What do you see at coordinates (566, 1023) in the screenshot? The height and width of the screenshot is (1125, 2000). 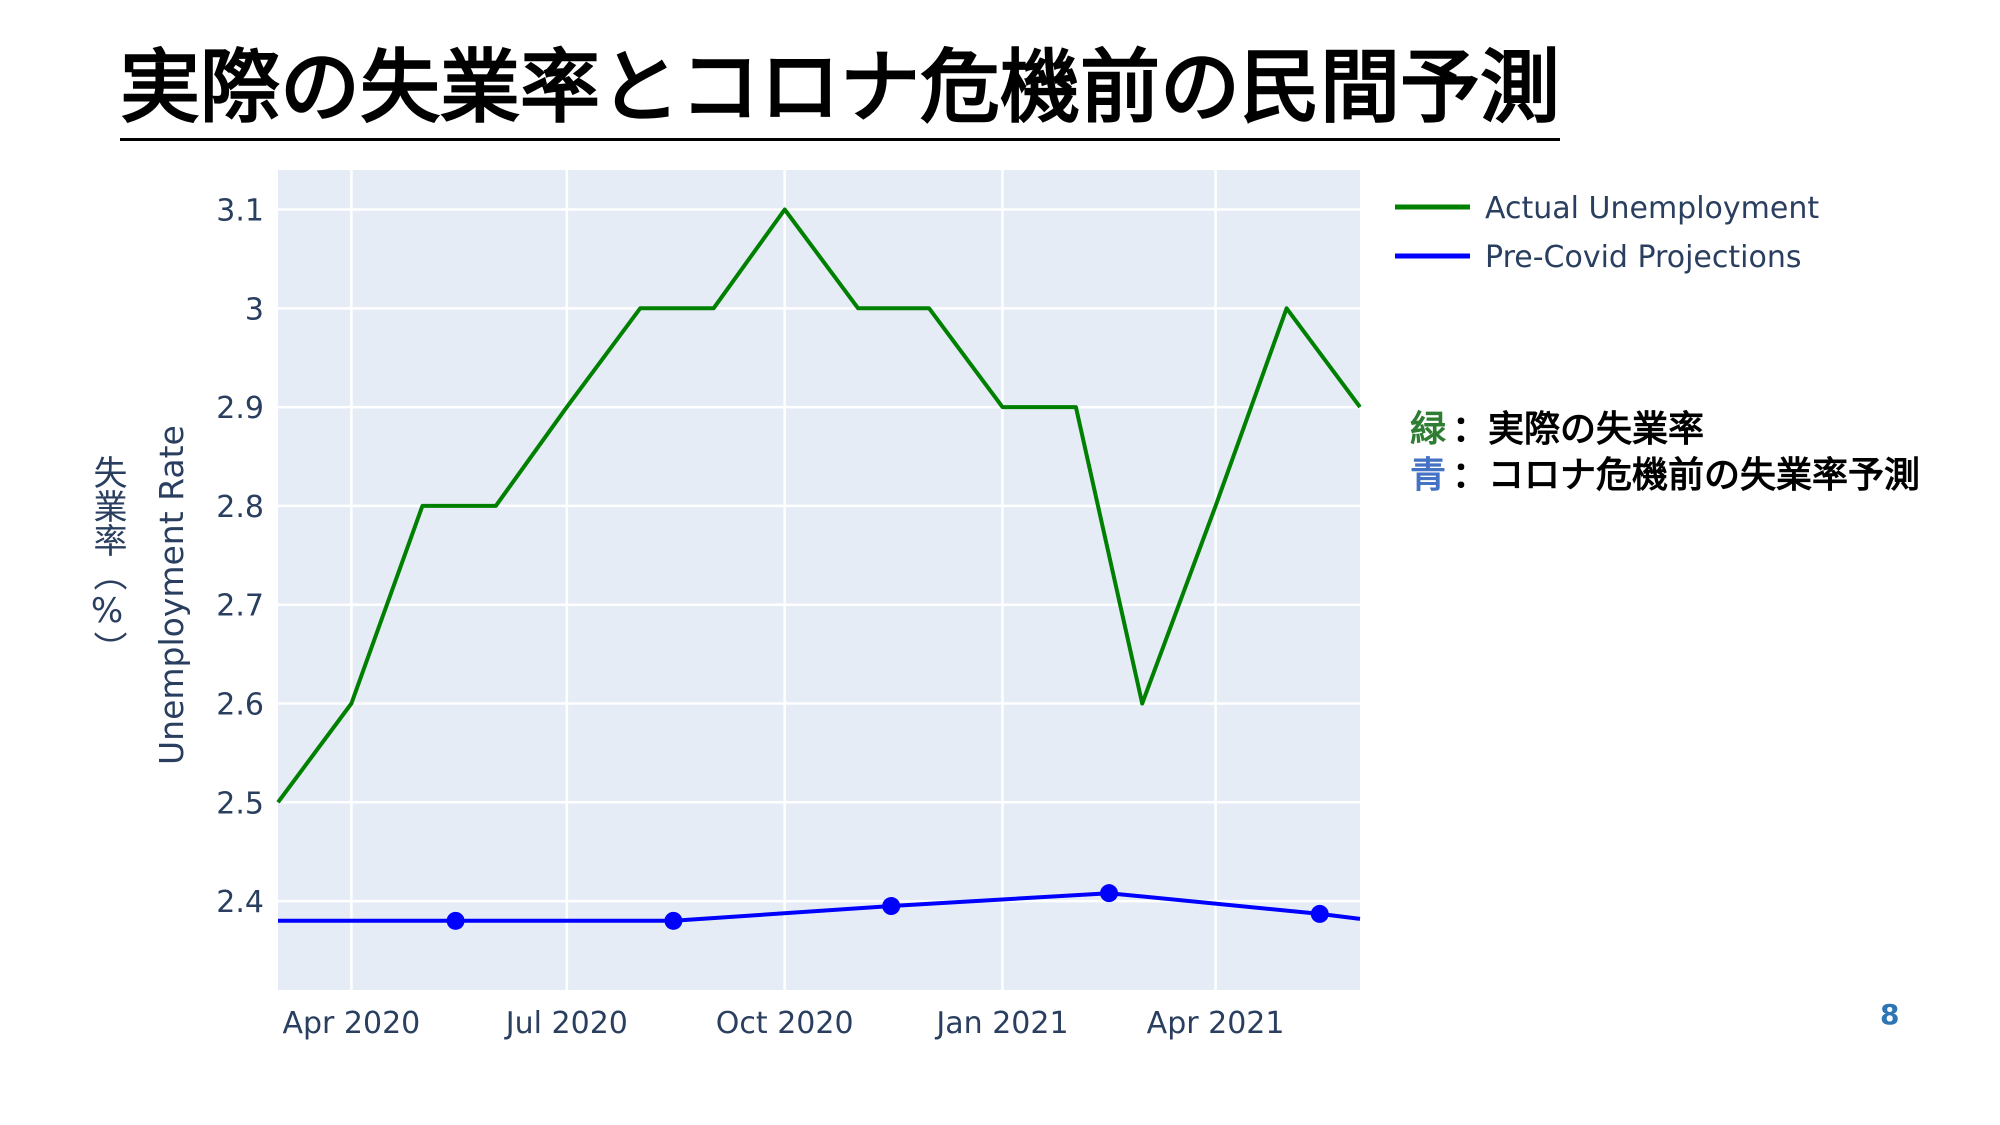 I see `x-tick-label: Jul 2020` at bounding box center [566, 1023].